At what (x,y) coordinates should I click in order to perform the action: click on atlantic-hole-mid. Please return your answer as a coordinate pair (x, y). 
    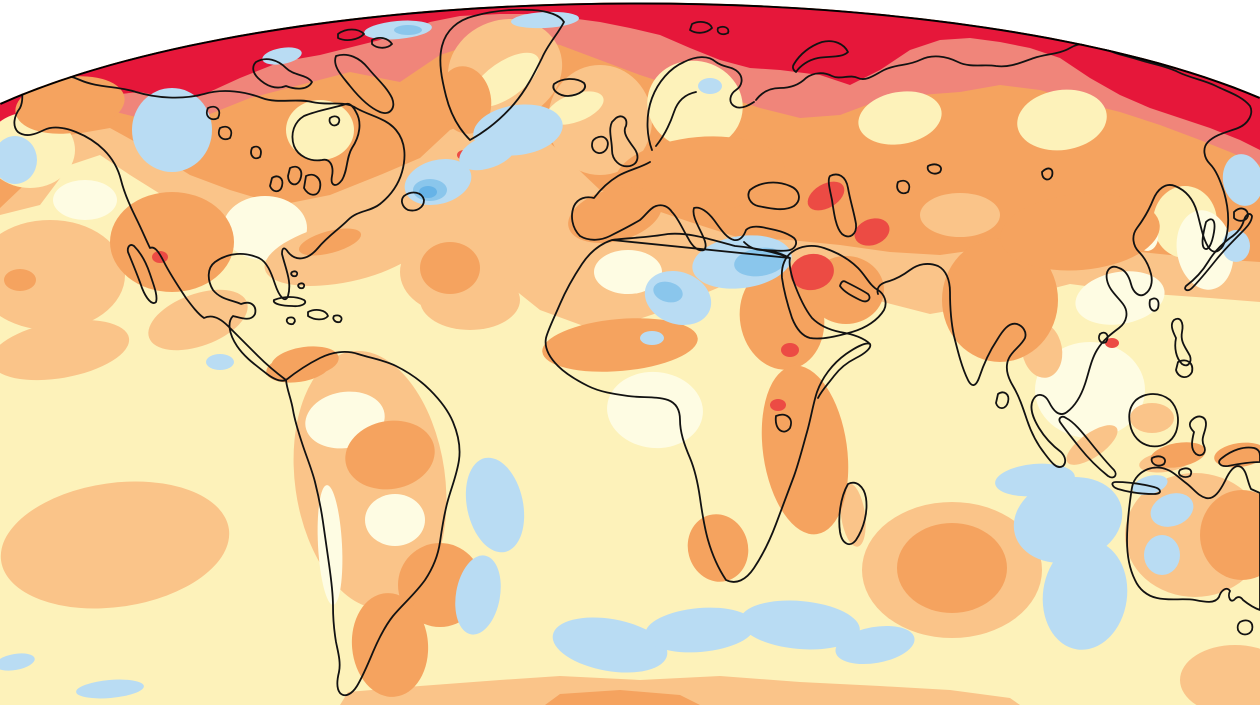
    Looking at the image, I should click on (488, 152).